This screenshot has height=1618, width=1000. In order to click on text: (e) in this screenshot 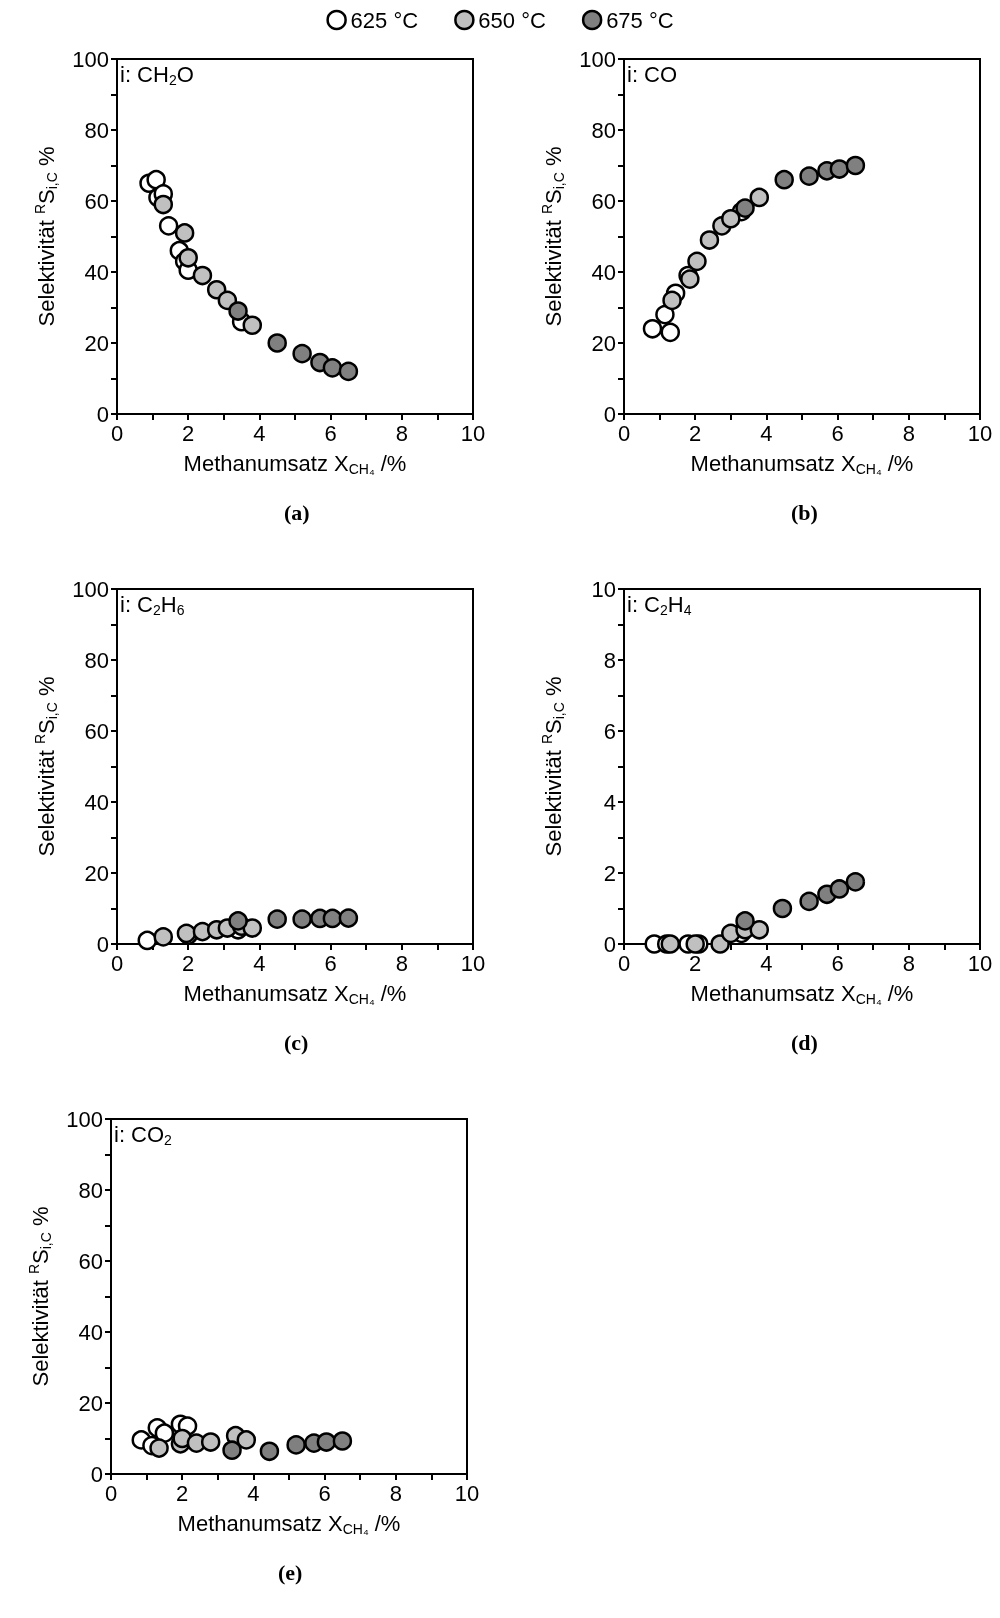, I will do `click(290, 1572)`.